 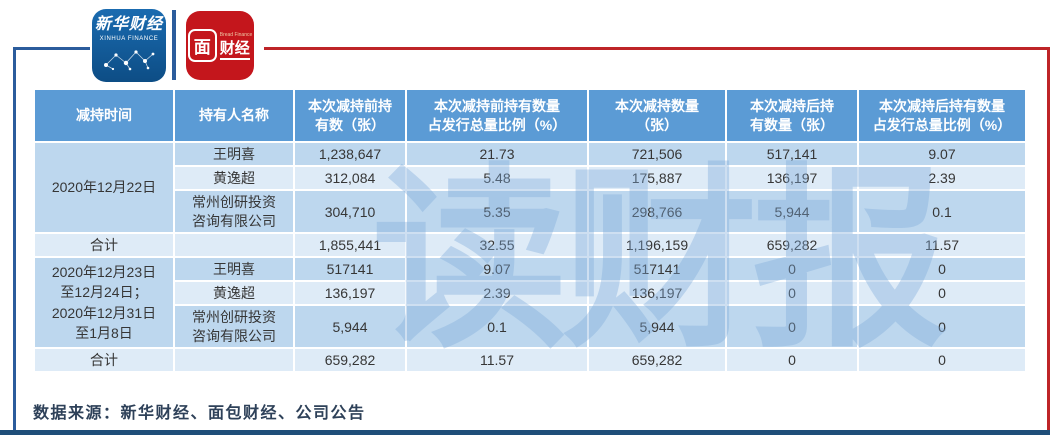 What do you see at coordinates (174, 45) in the screenshot?
I see `logo-divider-line` at bounding box center [174, 45].